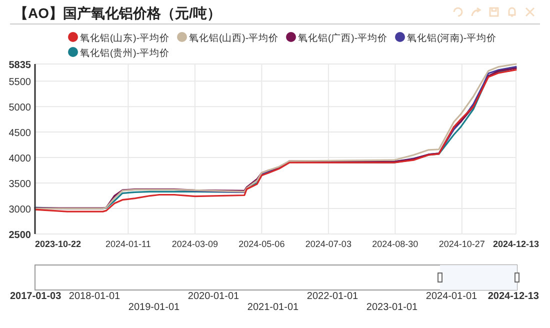 This screenshot has width=550, height=328. What do you see at coordinates (392, 307) in the screenshot?
I see `text: 2023-01-01` at bounding box center [392, 307].